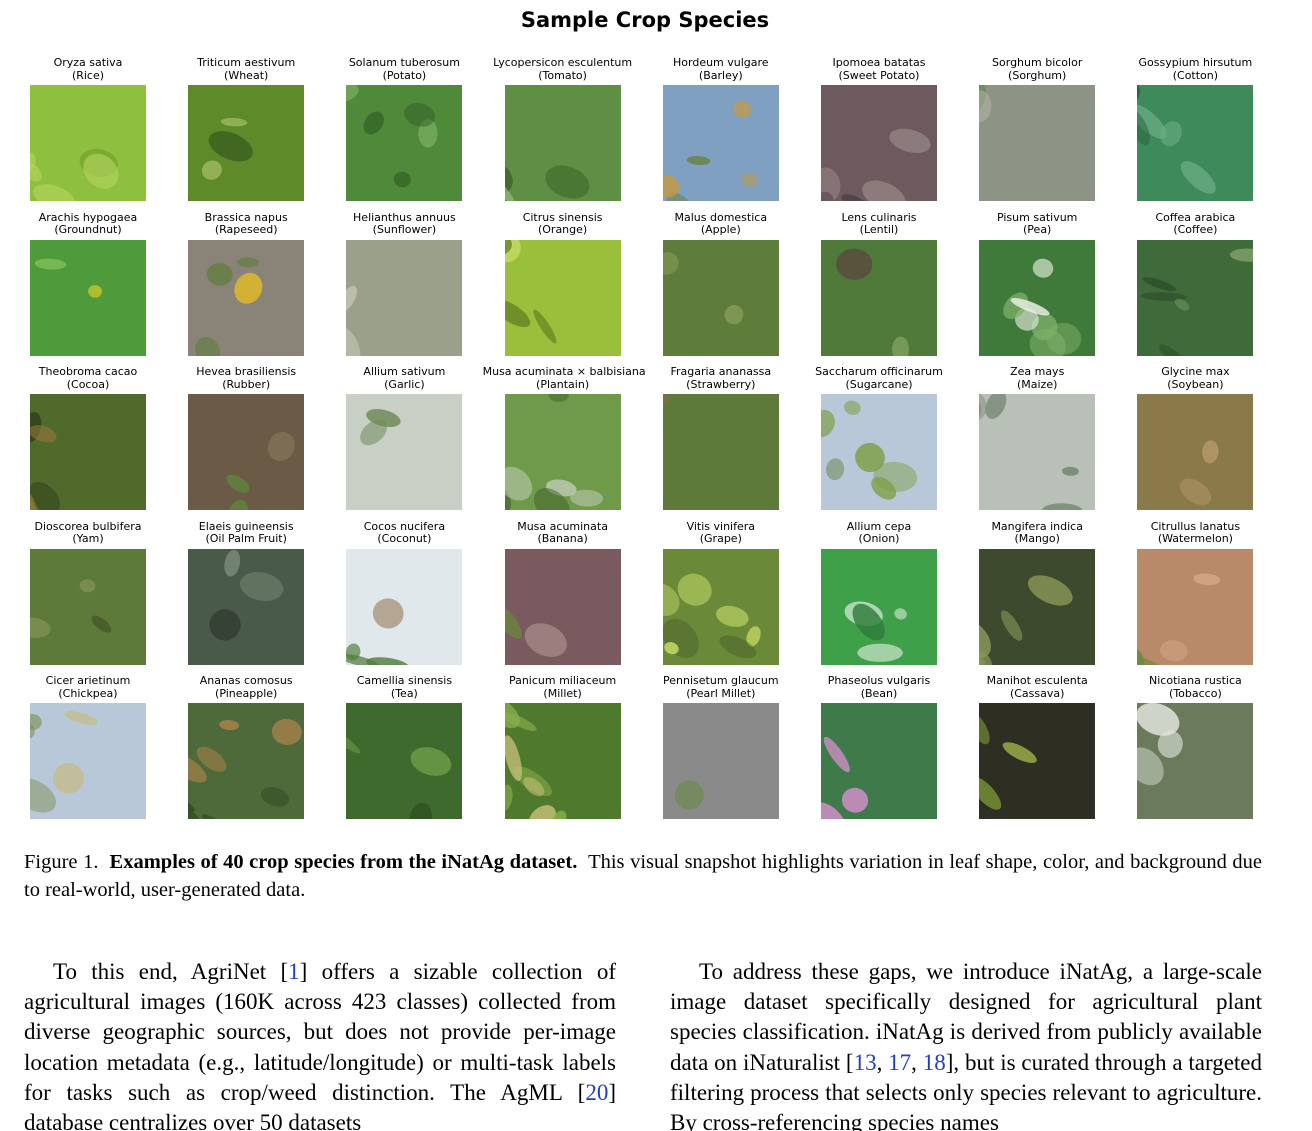 The width and height of the screenshot is (1312, 1131). Describe the element at coordinates (720, 229) in the screenshot. I see `species-common-name: (Apple)` at that location.